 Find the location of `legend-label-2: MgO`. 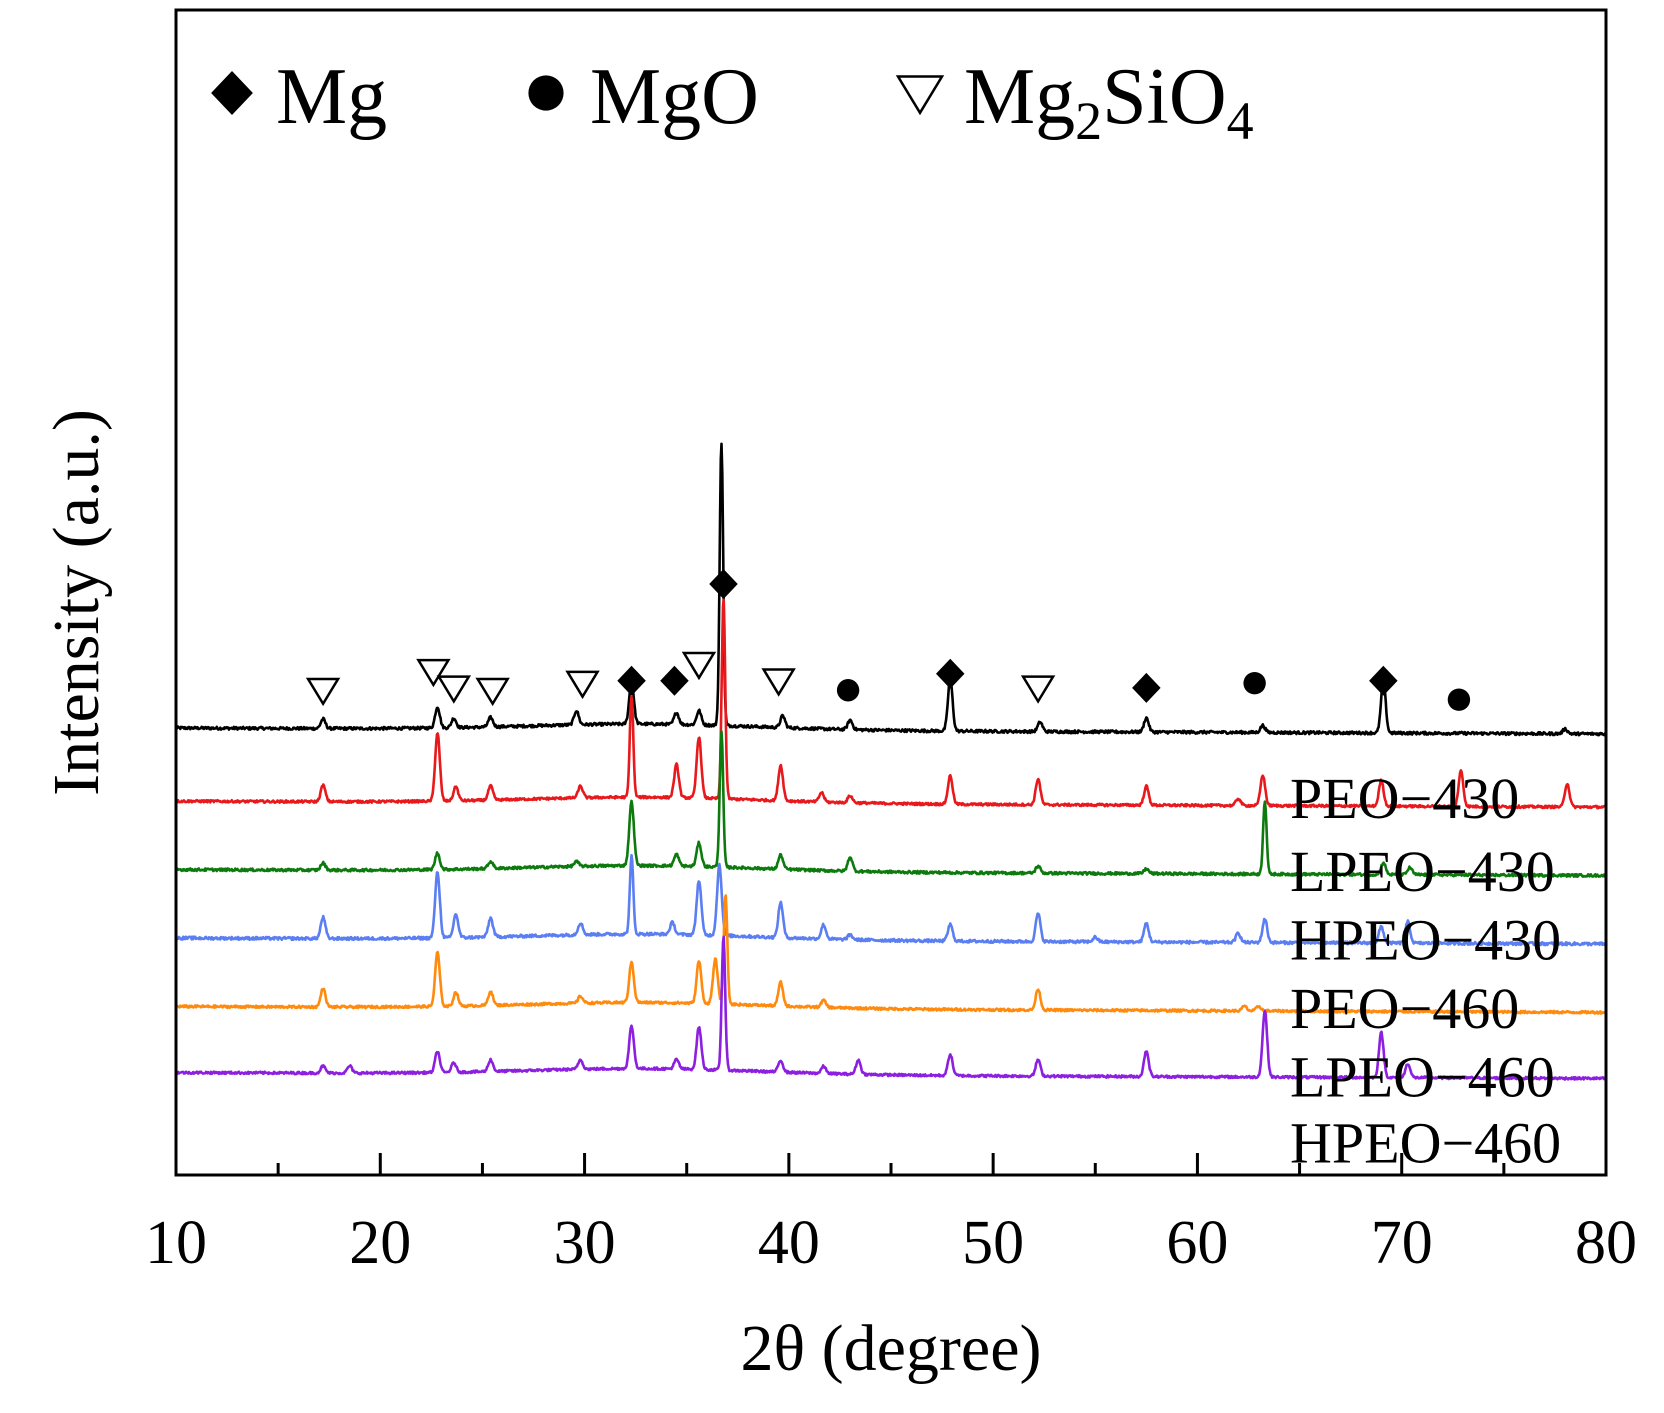

legend-label-2: MgO is located at coordinates (674, 97).